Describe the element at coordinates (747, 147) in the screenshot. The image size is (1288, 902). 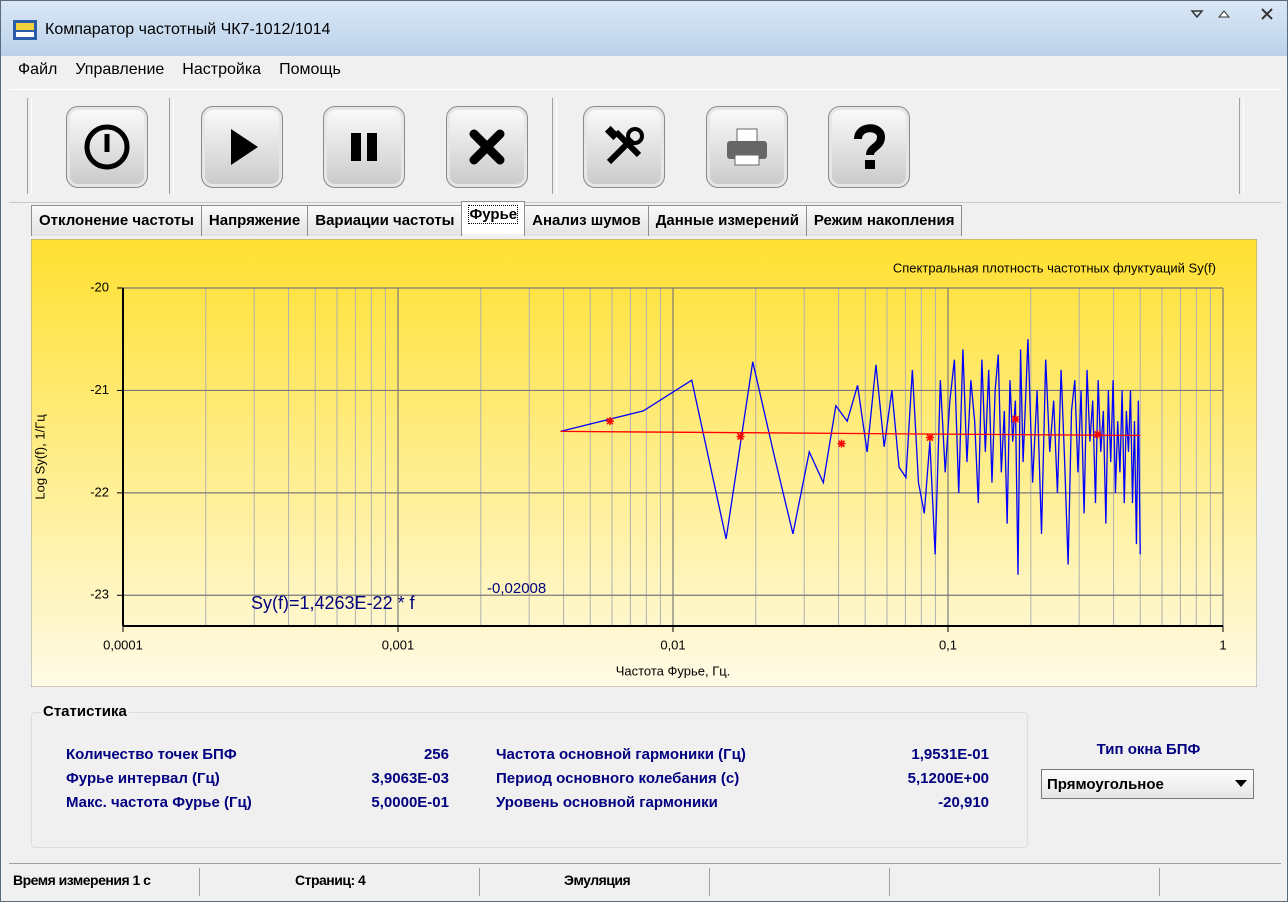
I see `print-button` at that location.